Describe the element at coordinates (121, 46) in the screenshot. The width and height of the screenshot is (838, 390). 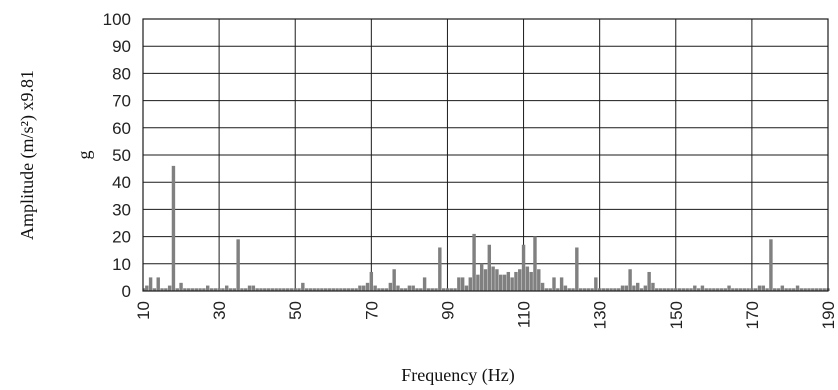
I see `y-tick-label: 90` at that location.